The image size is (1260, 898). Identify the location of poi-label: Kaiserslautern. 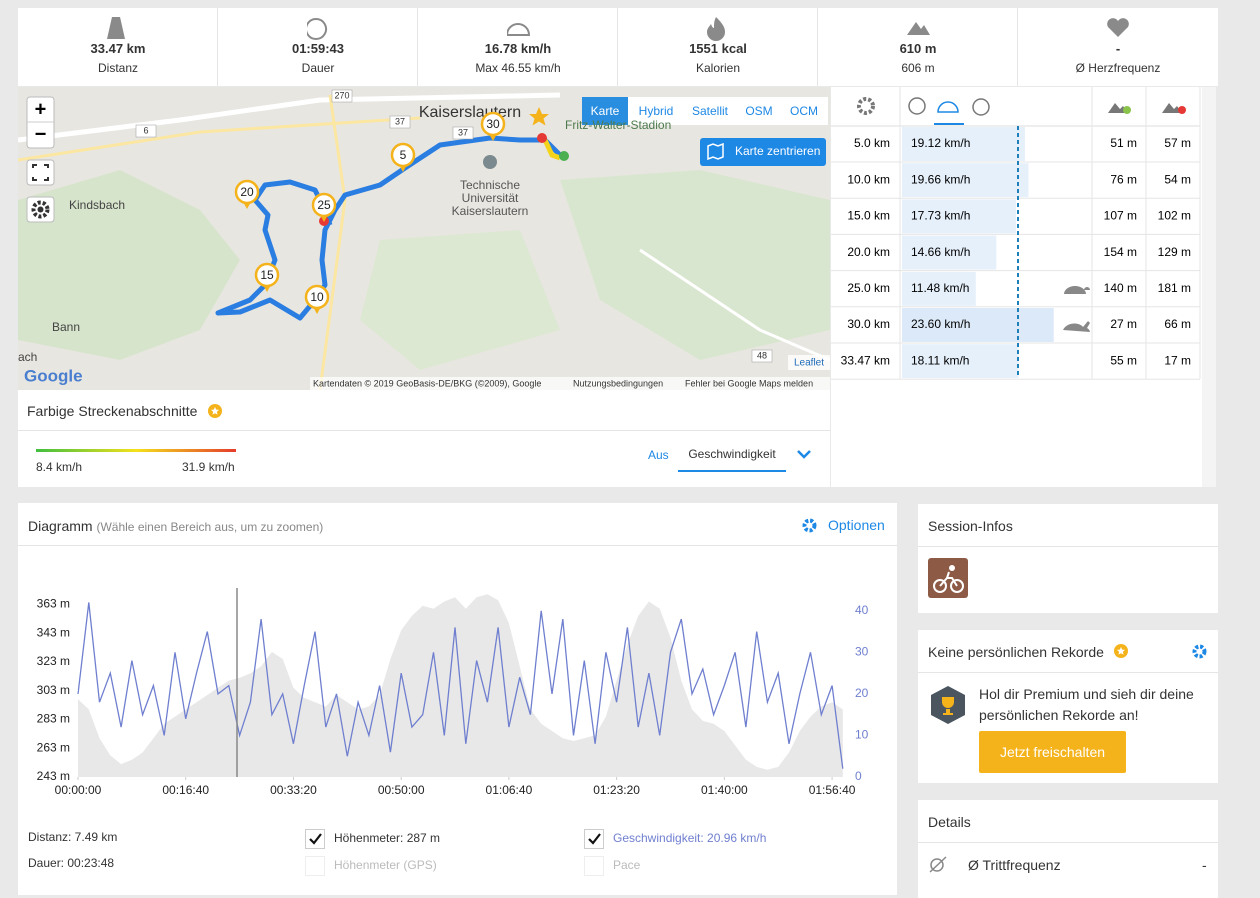
(490, 211).